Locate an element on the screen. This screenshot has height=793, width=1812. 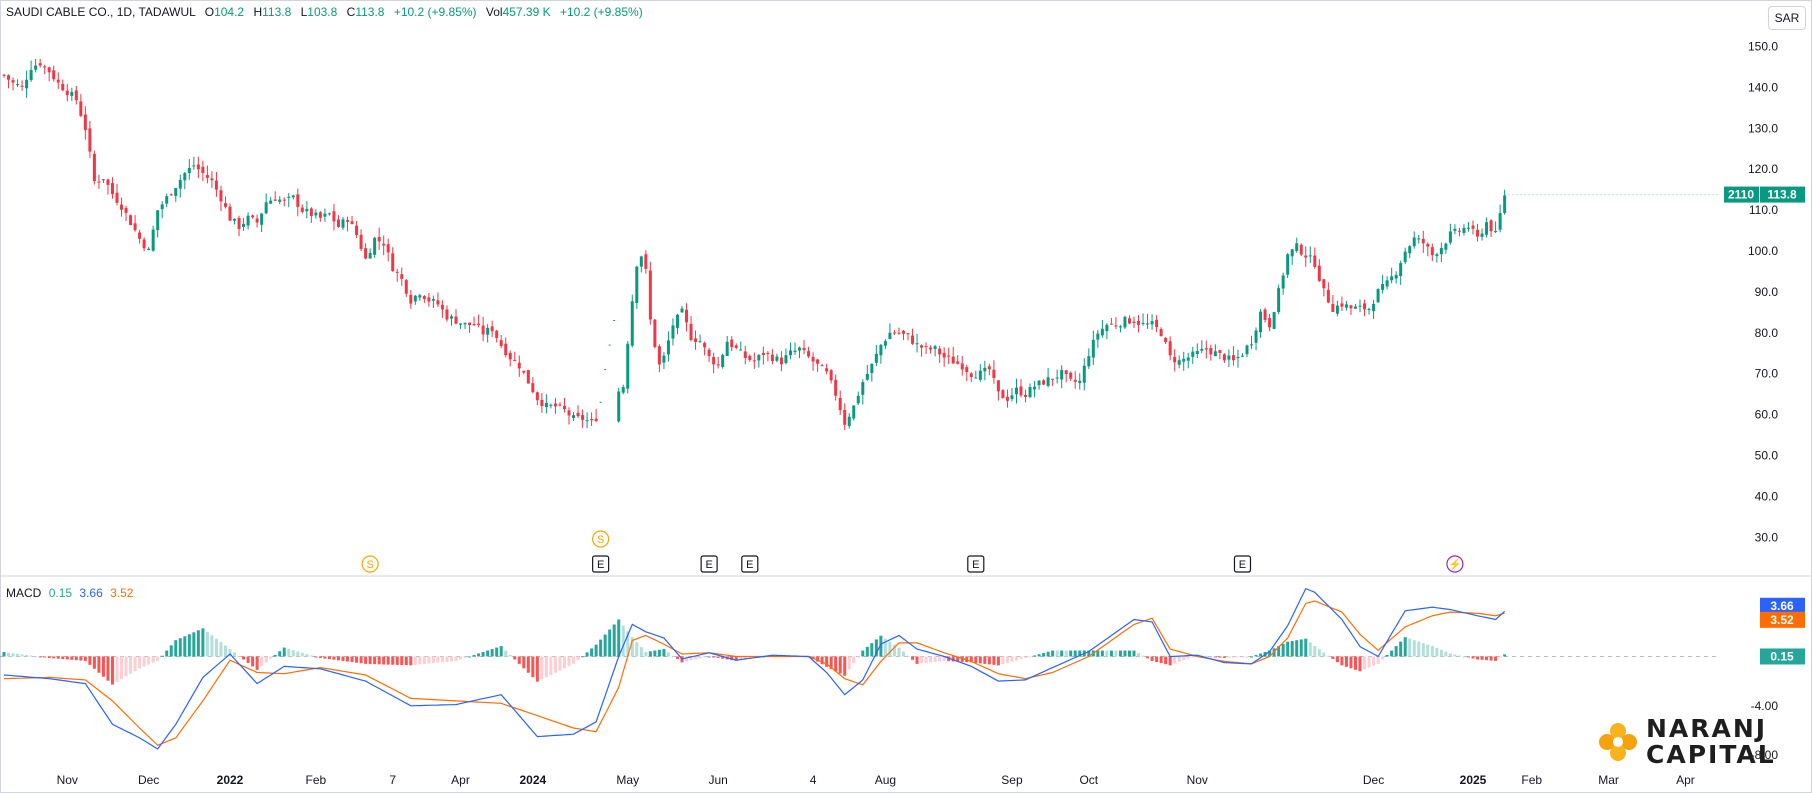
dividend-event-letter: S is located at coordinates (600, 540).